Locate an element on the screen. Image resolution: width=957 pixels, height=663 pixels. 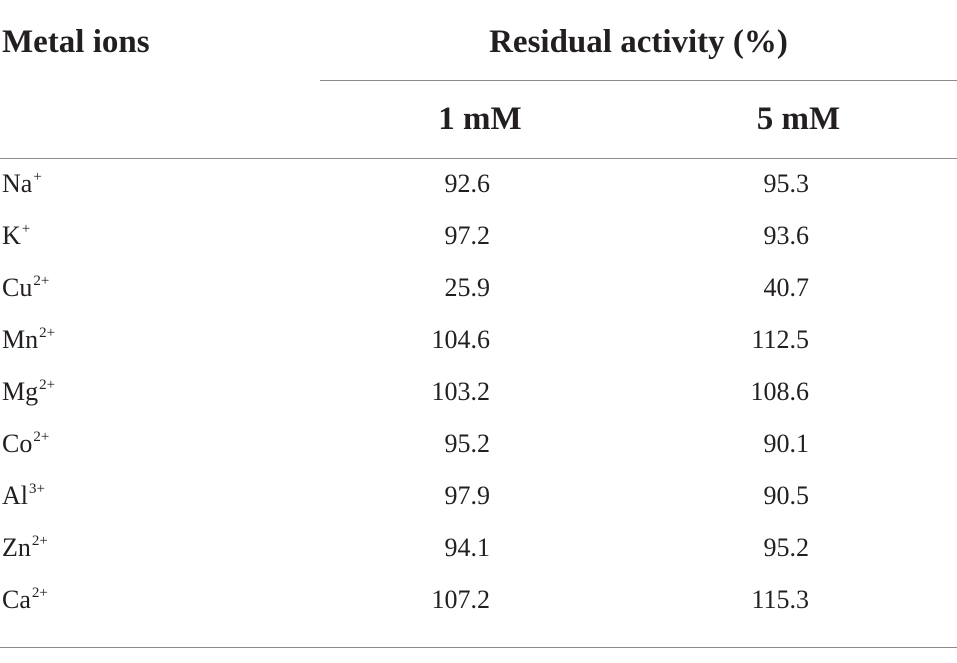
value-1mm: 104.6 is located at coordinates (461, 339).